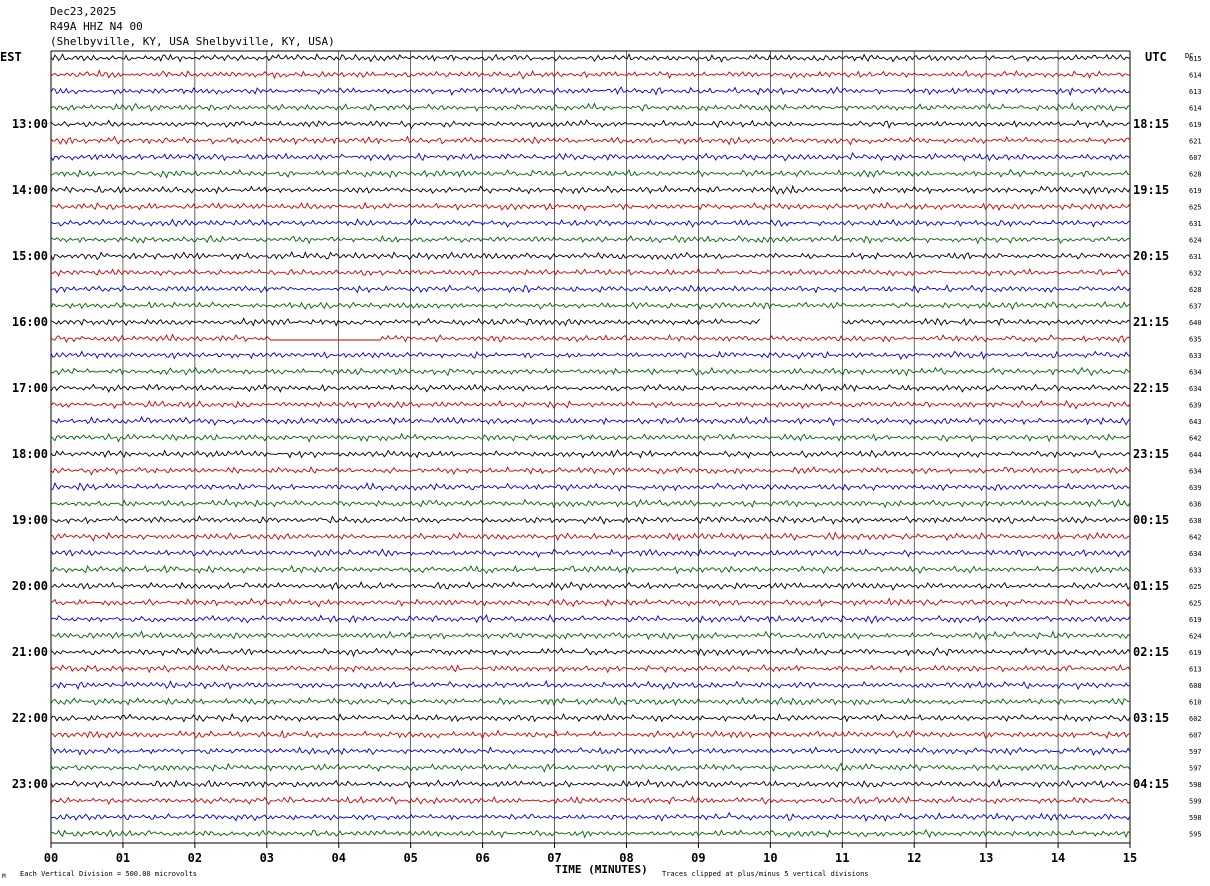  What do you see at coordinates (1151, 520) in the screenshot?
I see `right-hour-label: 00:15` at bounding box center [1151, 520].